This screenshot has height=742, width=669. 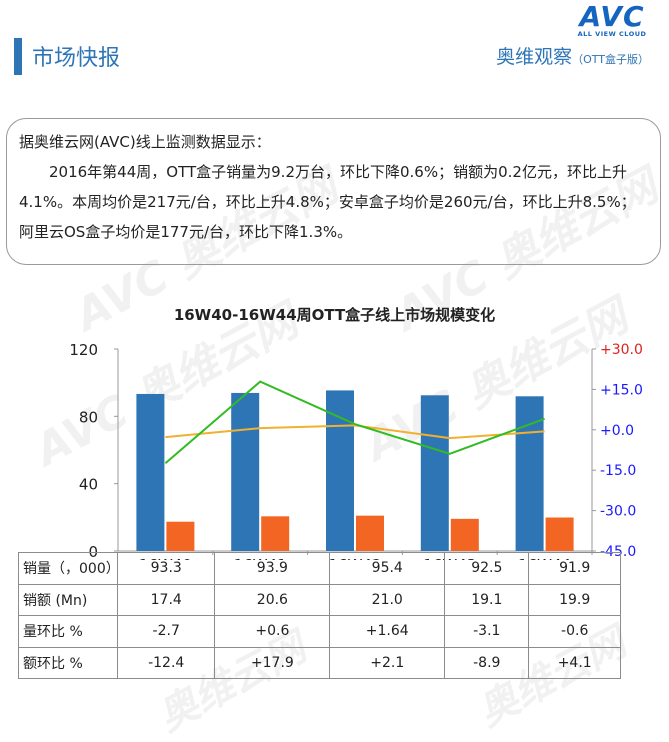 What do you see at coordinates (487, 662) in the screenshot?
I see `table-cell: -8.9` at bounding box center [487, 662].